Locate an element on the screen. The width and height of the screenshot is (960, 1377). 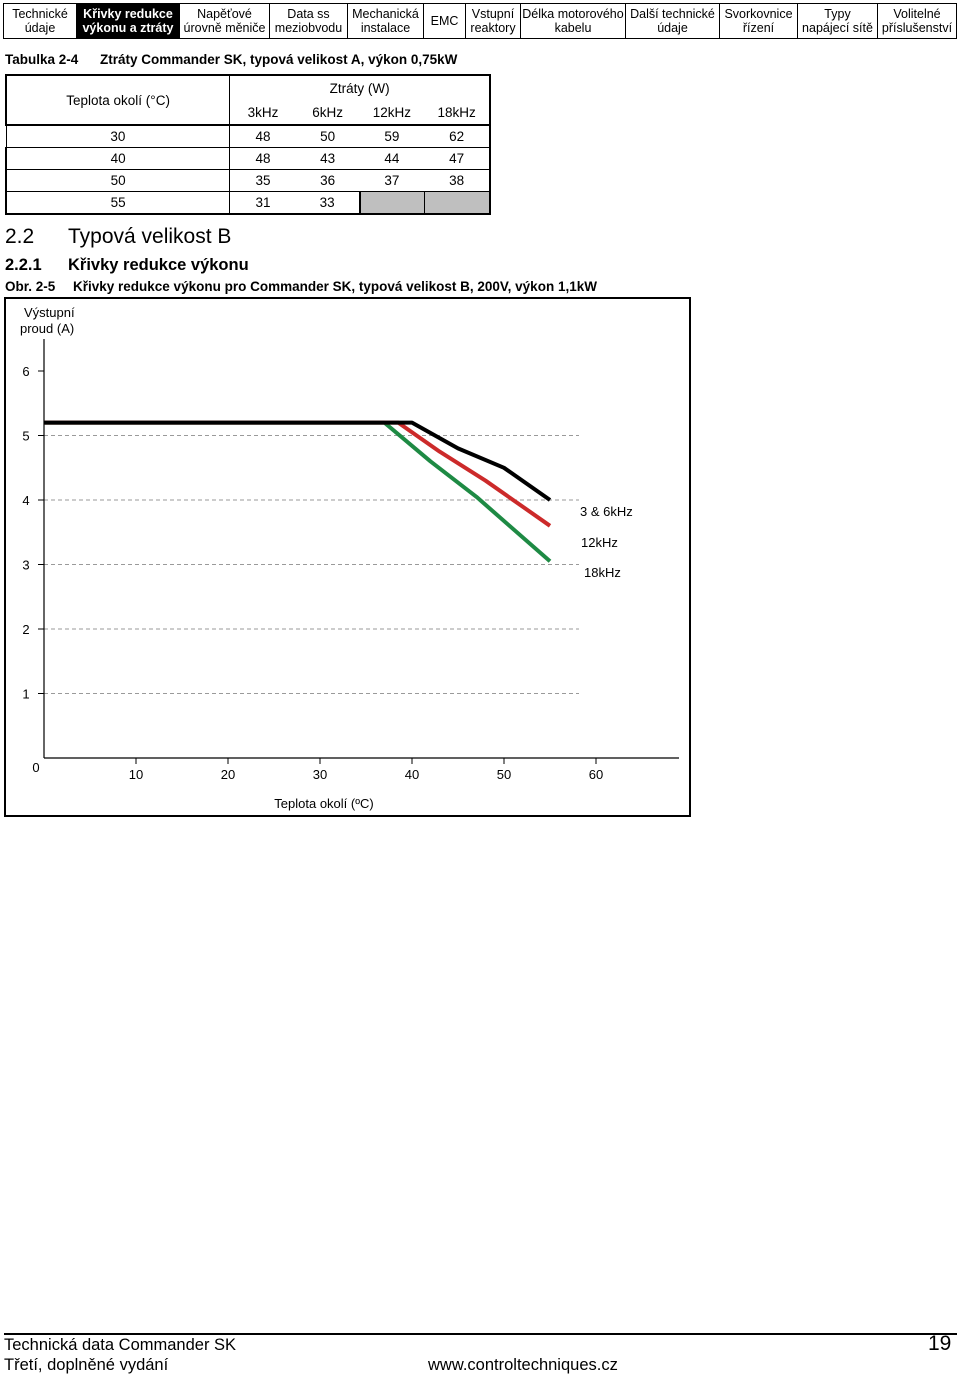
chart-y-tick-label: 1 is located at coordinates (25, 694).